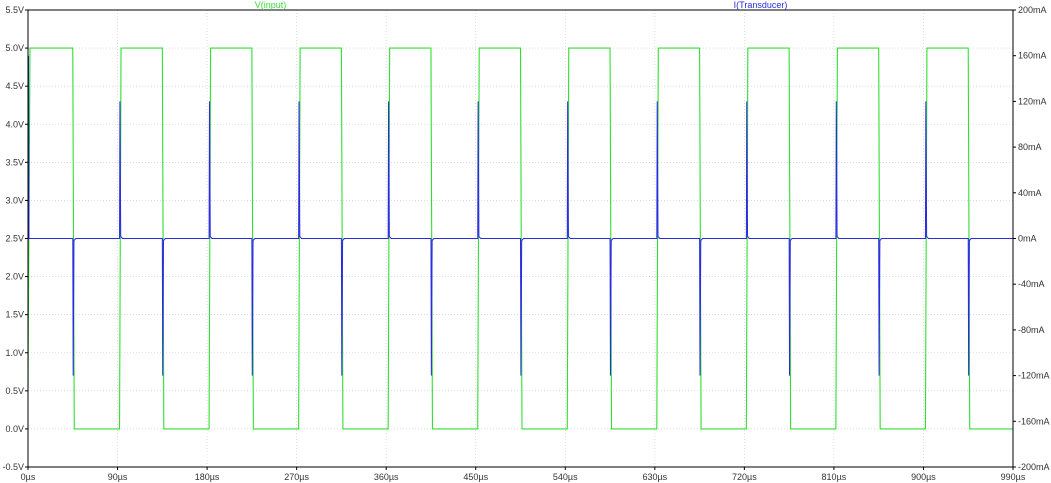  Describe the element at coordinates (1032, 101) in the screenshot. I see `y-right-tick-label: 120mA` at that location.